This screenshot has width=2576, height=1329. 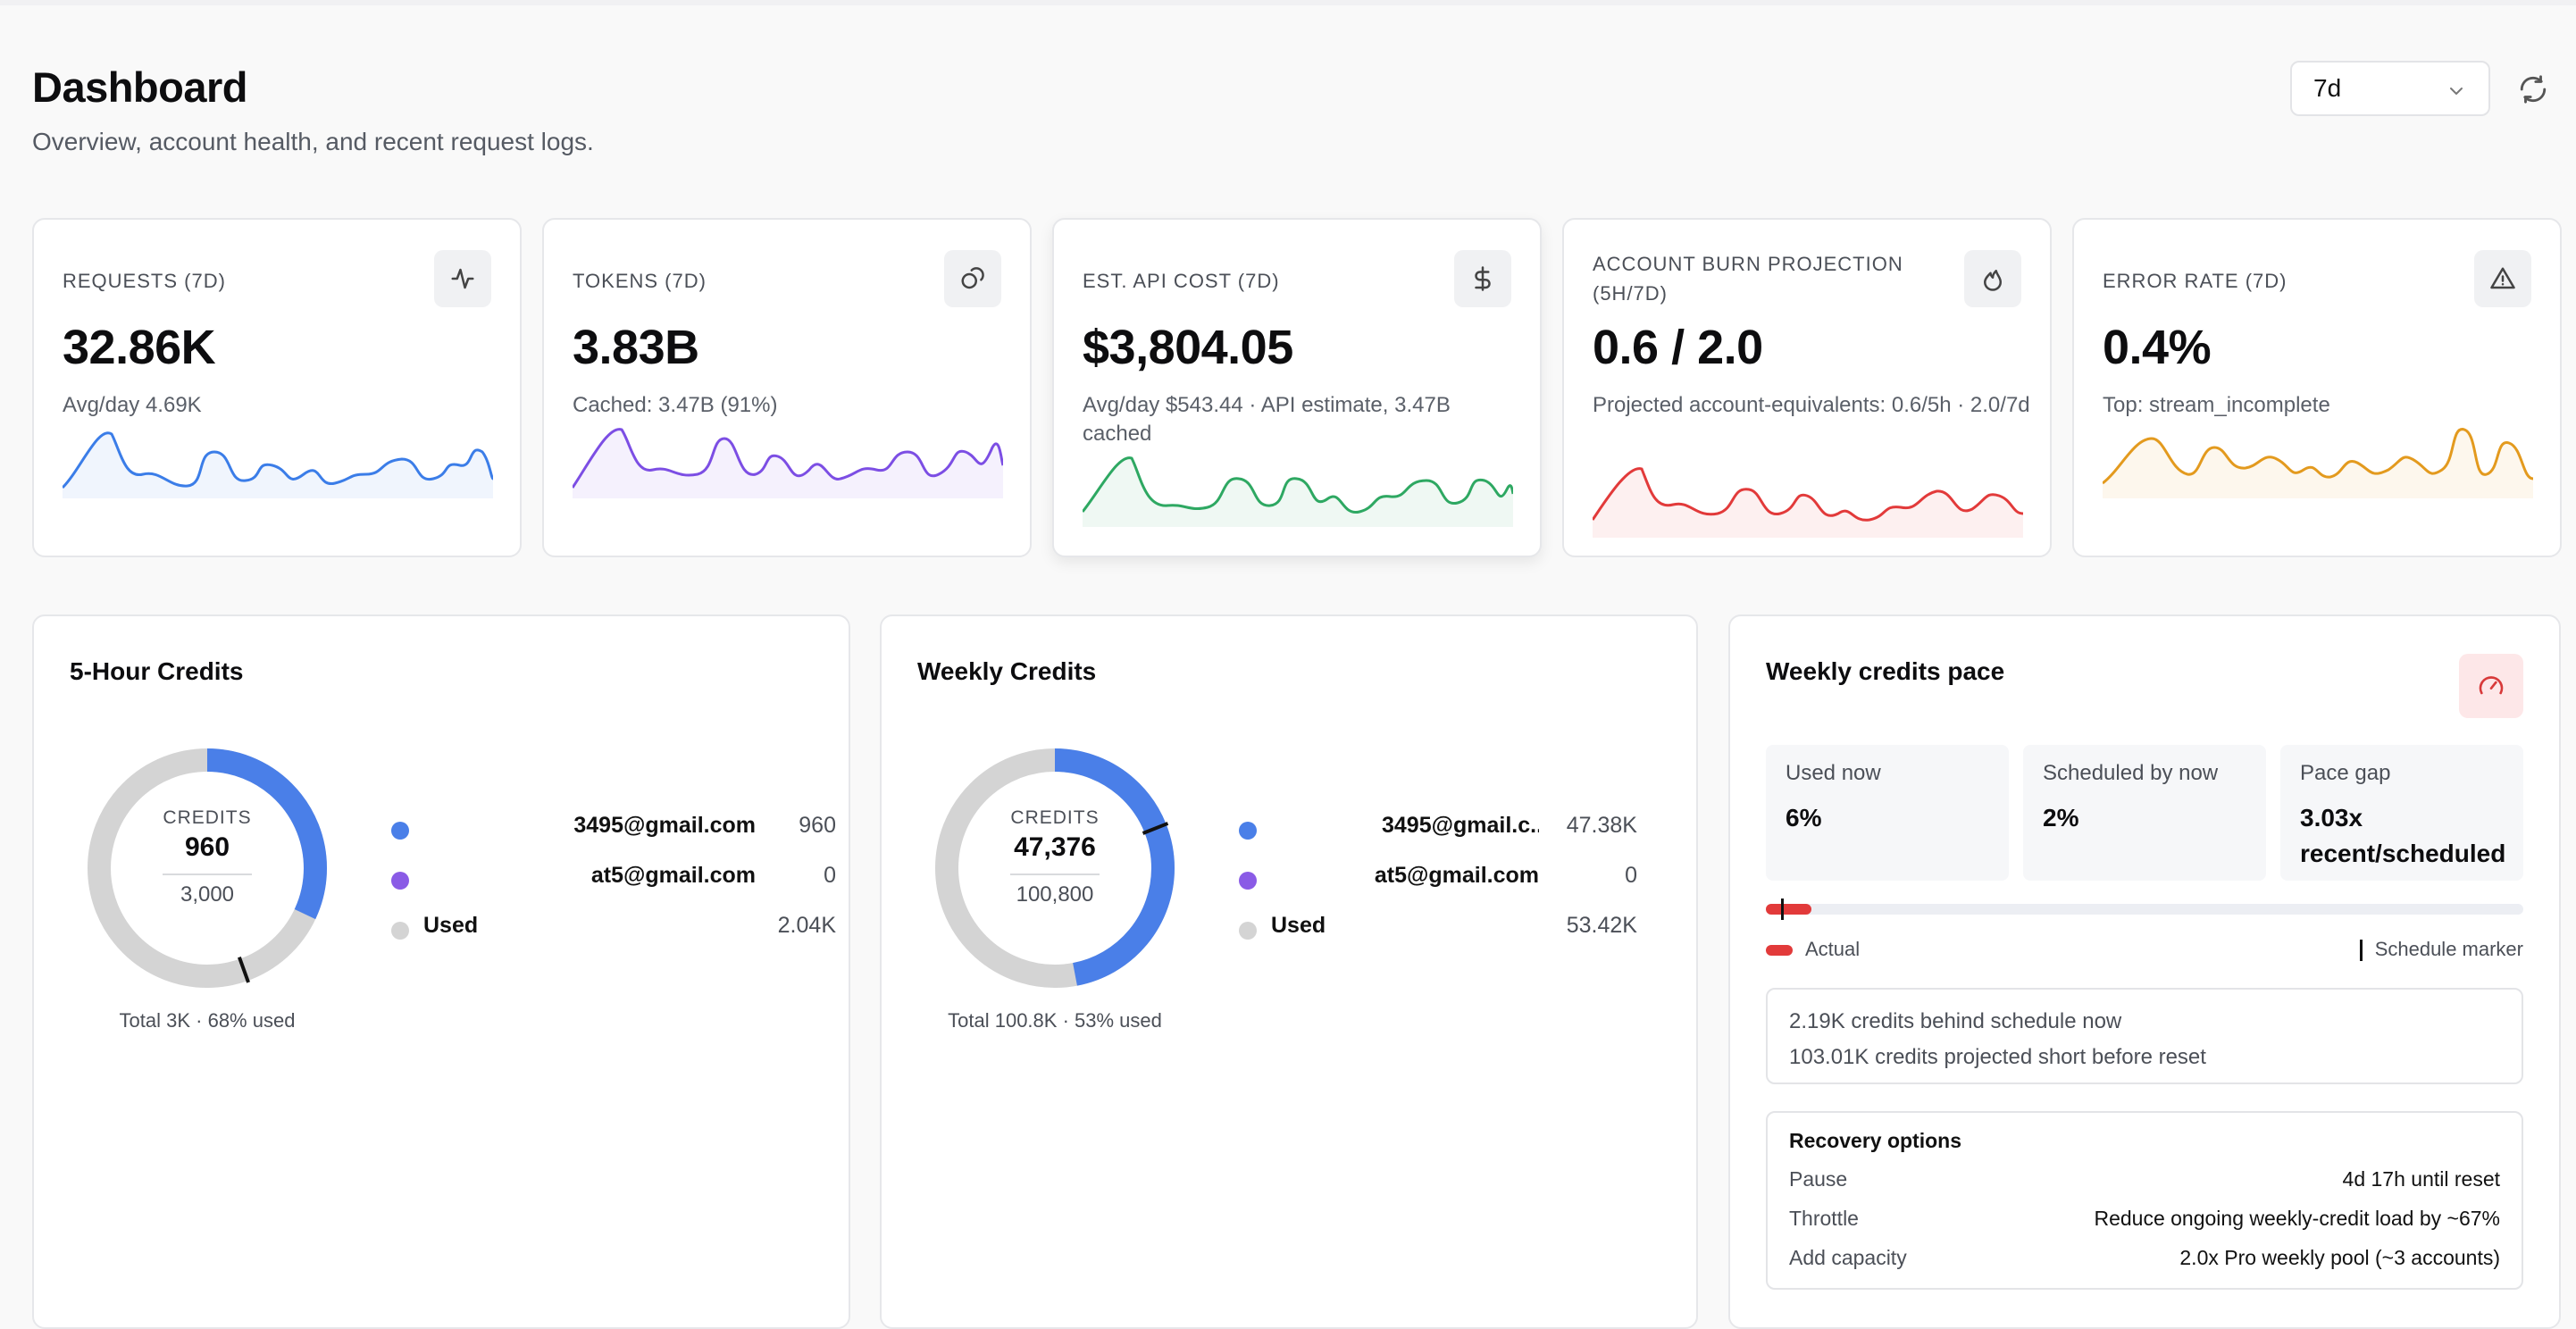 I want to click on legend-value: 2.04K, so click(x=807, y=926).